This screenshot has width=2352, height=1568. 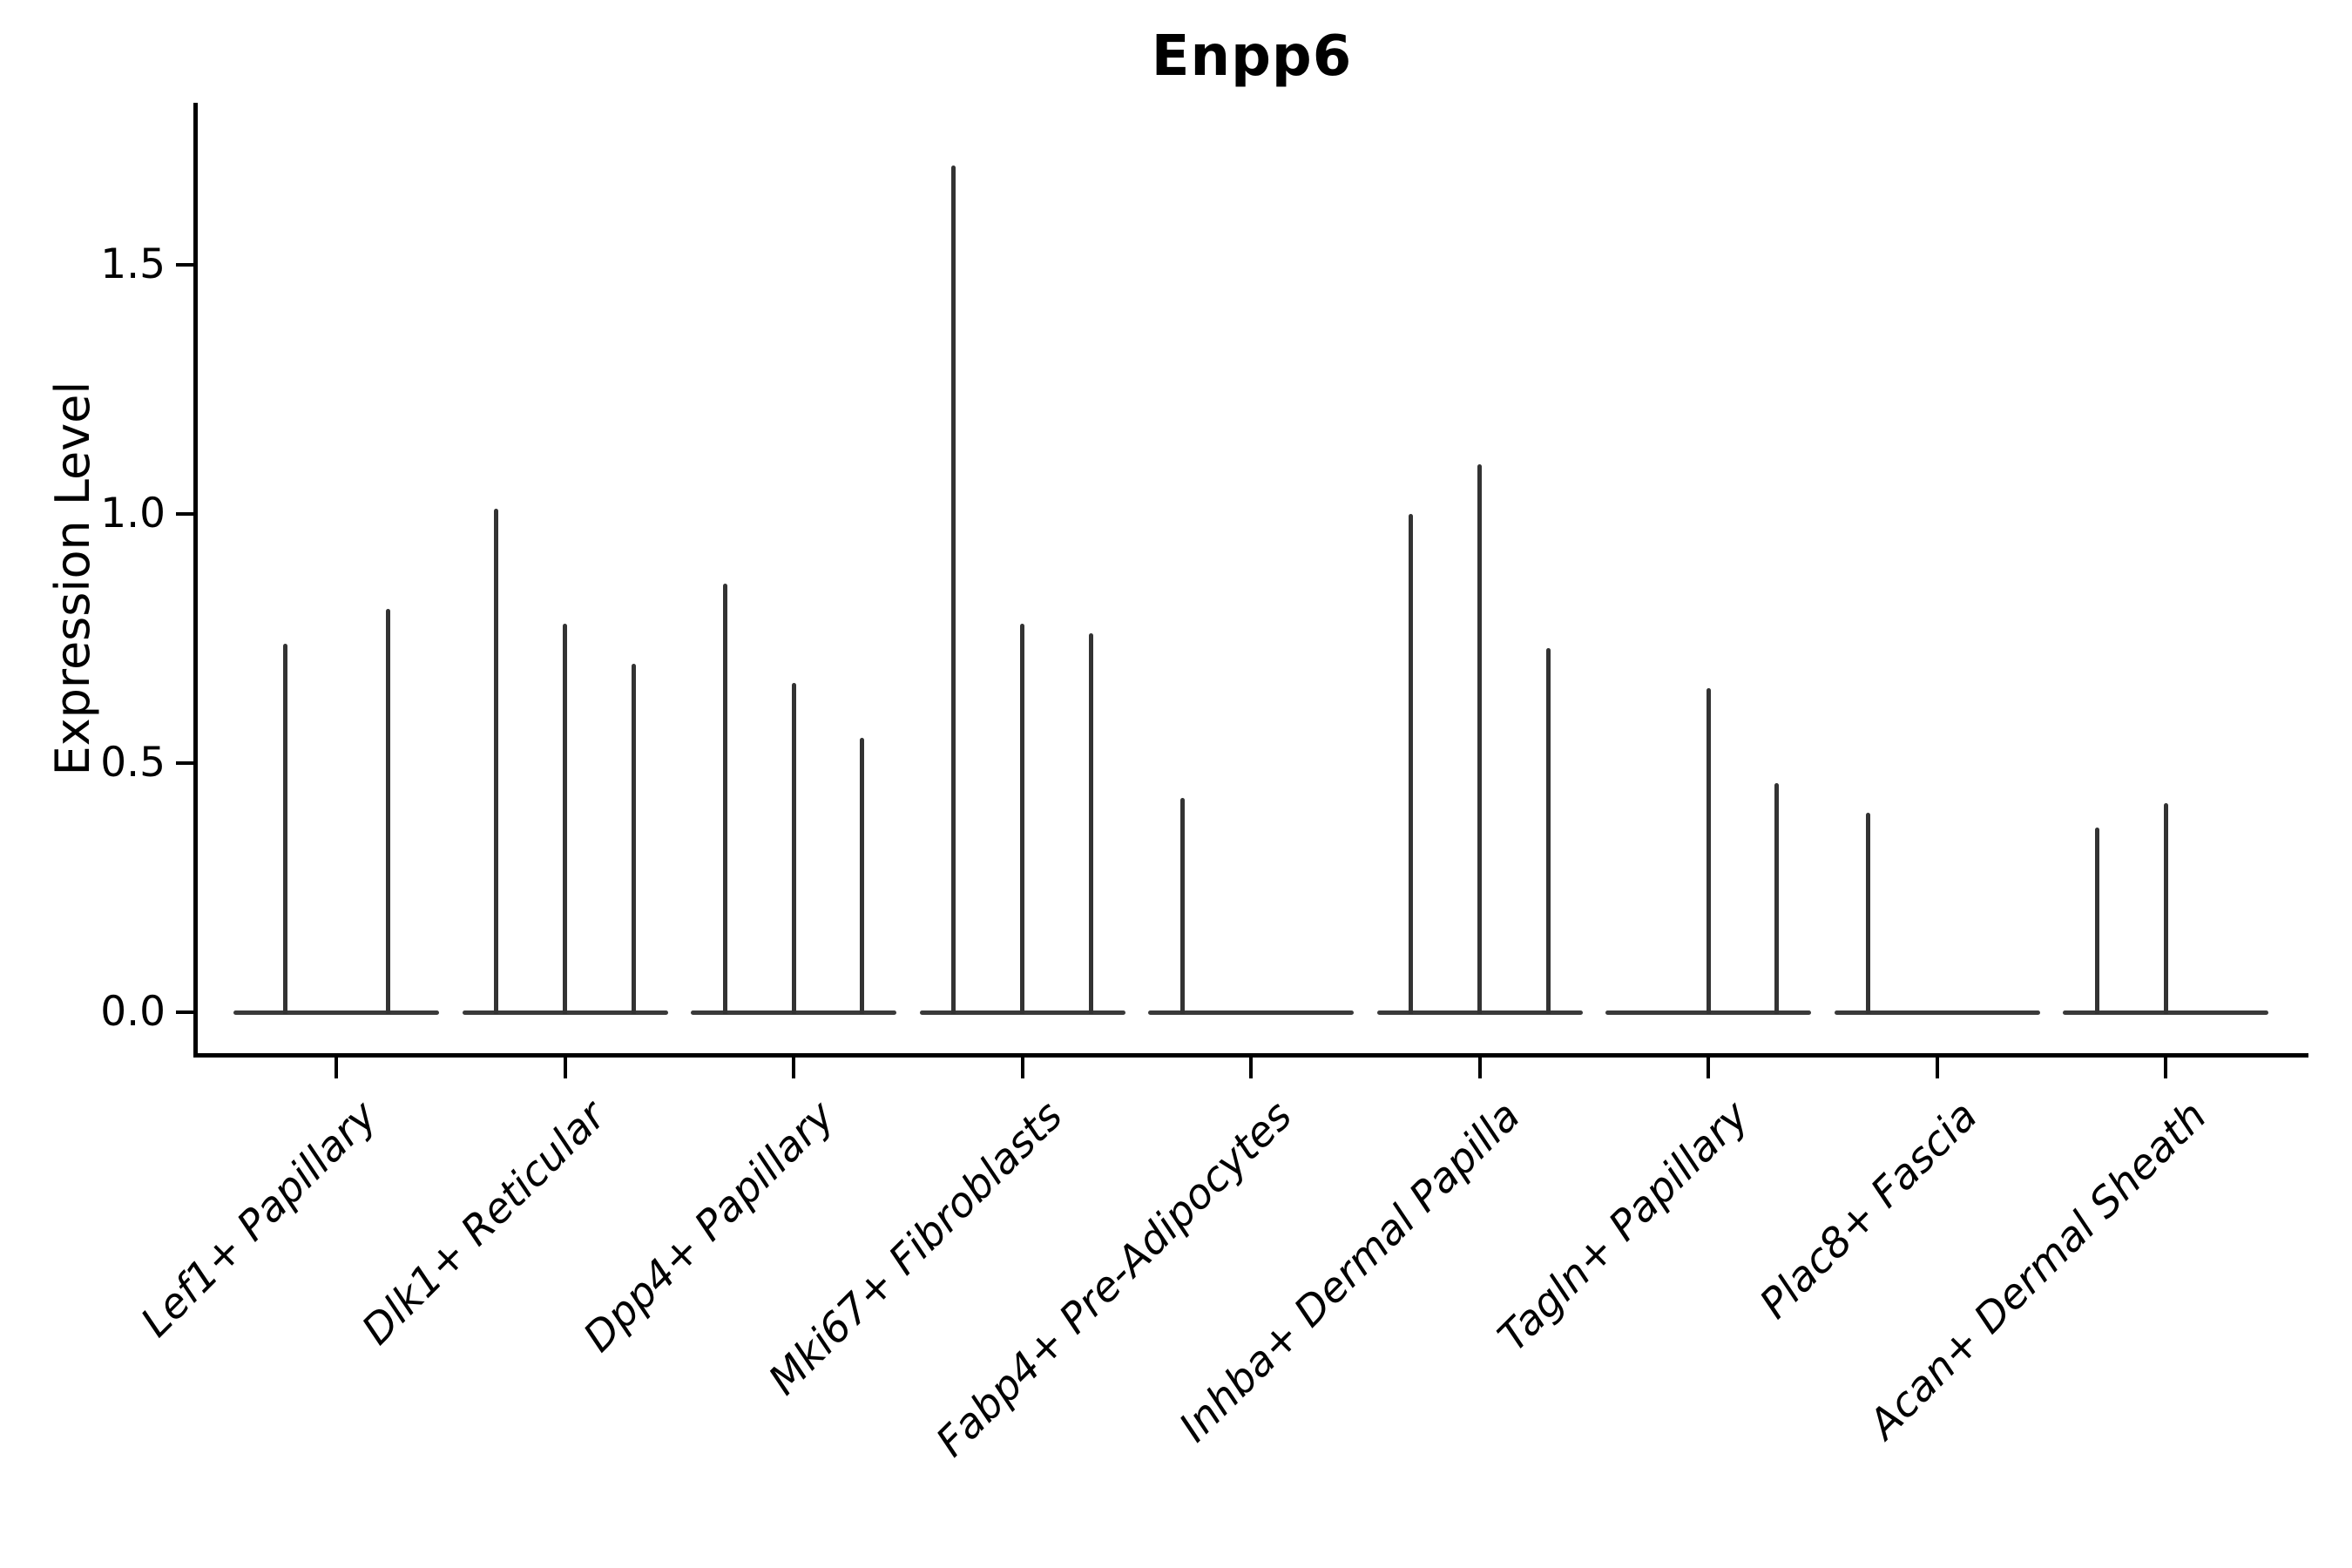 What do you see at coordinates (195, 580) in the screenshot?
I see `y-axis-spine` at bounding box center [195, 580].